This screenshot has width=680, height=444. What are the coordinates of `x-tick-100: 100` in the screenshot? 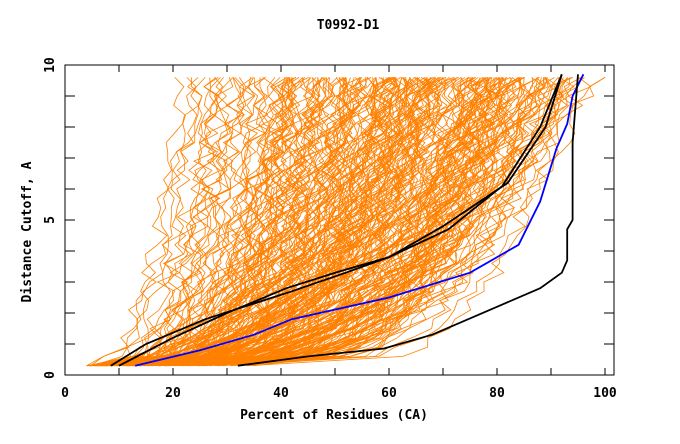 It's located at (605, 393).